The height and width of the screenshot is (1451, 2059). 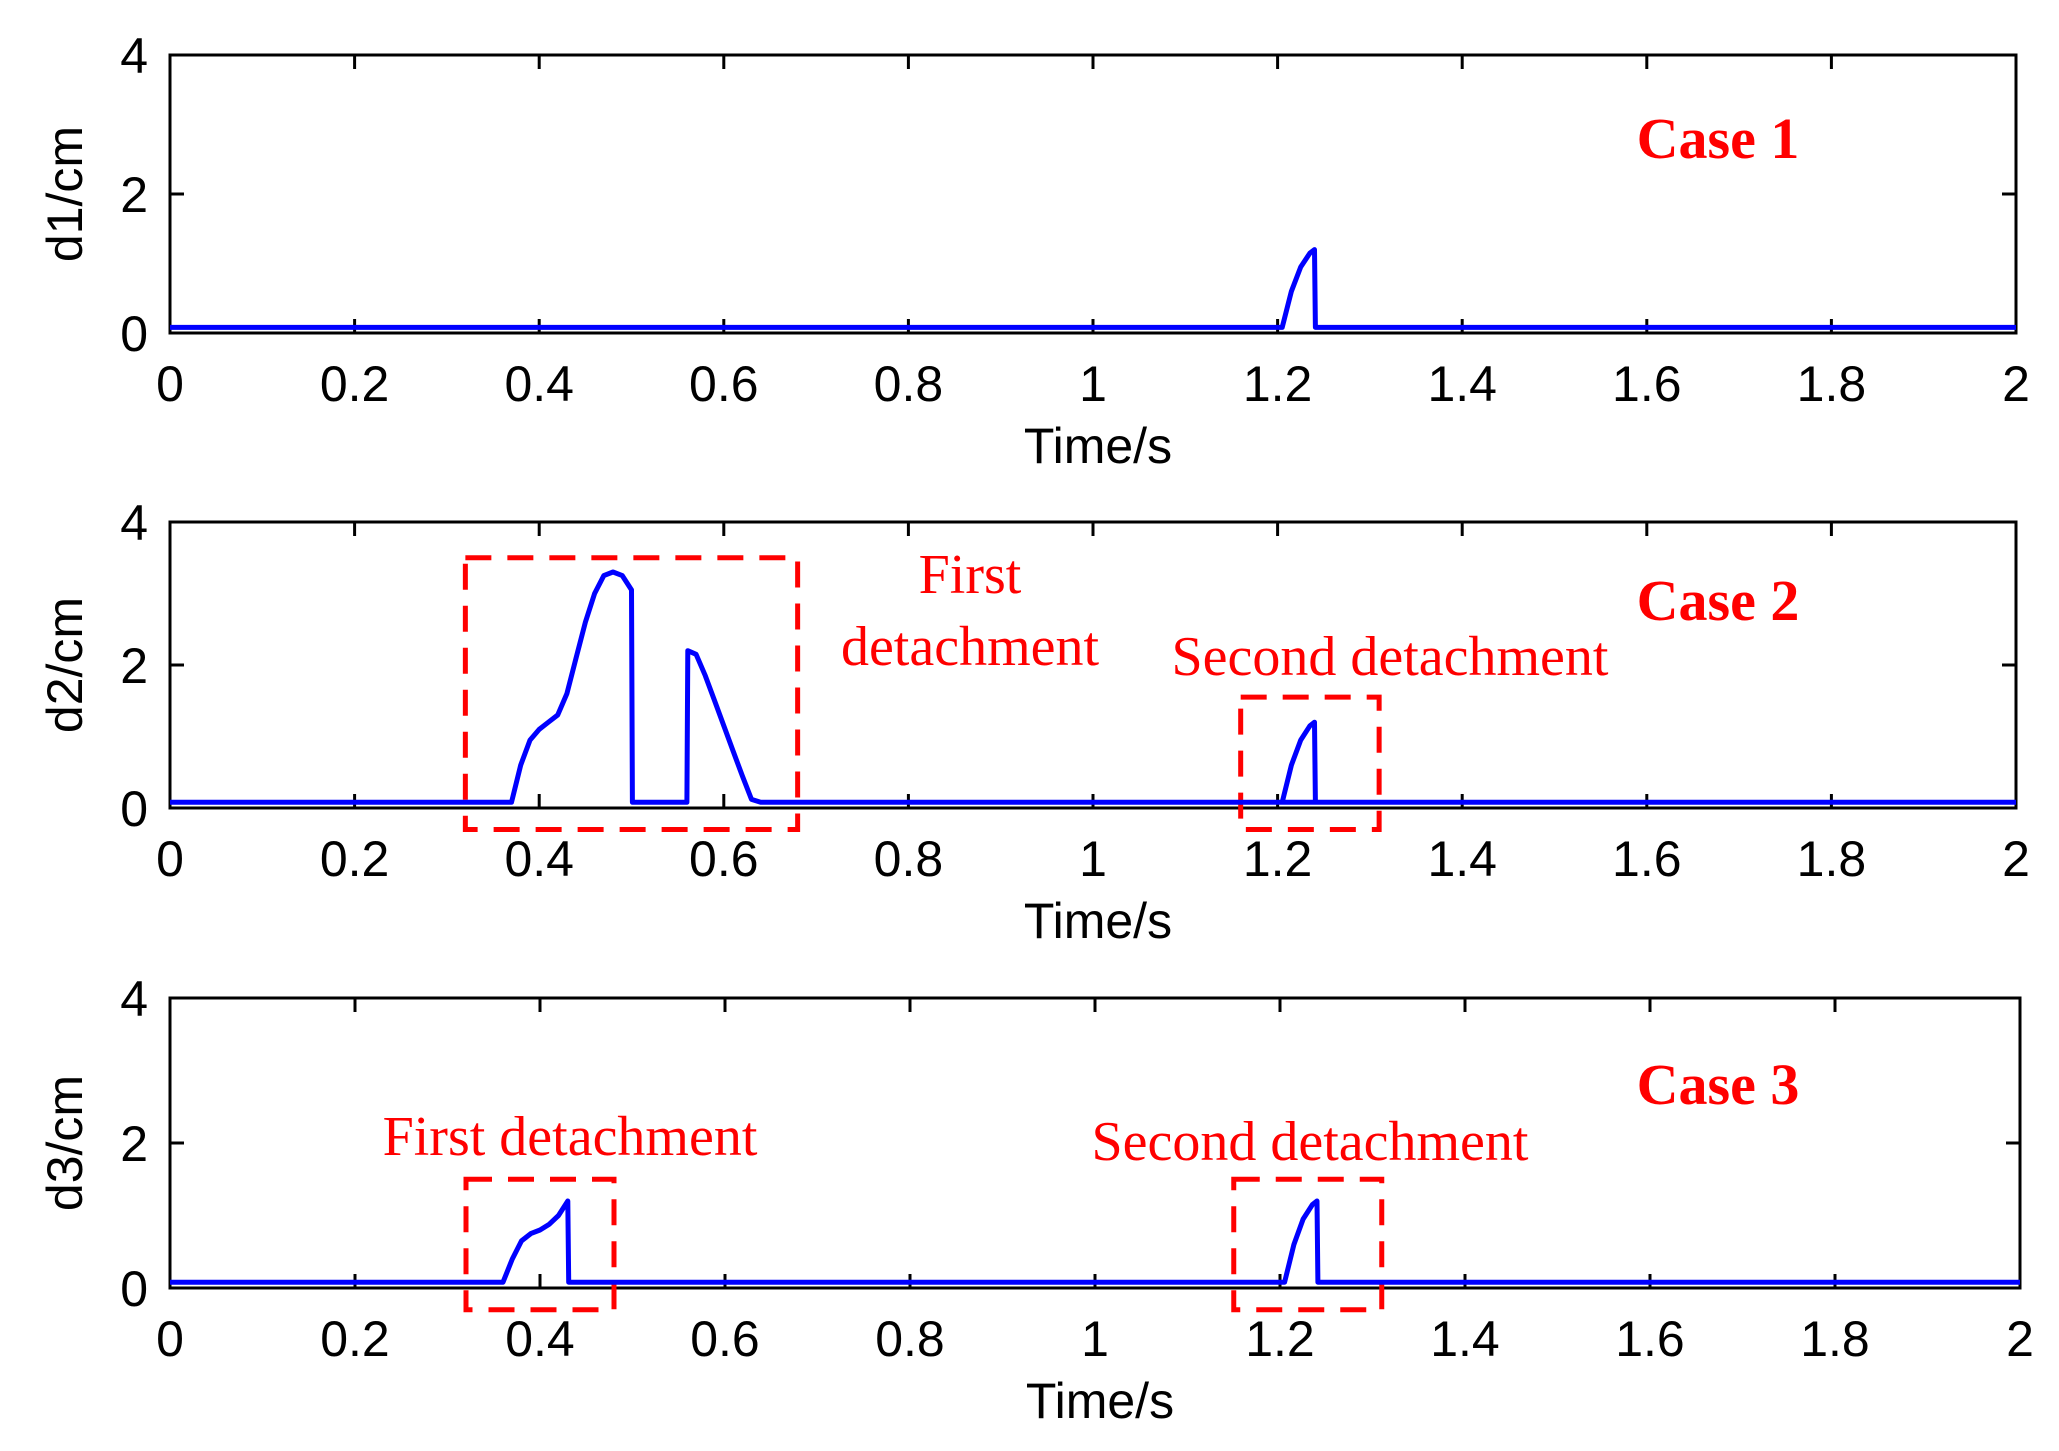 What do you see at coordinates (65, 194) in the screenshot?
I see `y-axis-label: d1/cm` at bounding box center [65, 194].